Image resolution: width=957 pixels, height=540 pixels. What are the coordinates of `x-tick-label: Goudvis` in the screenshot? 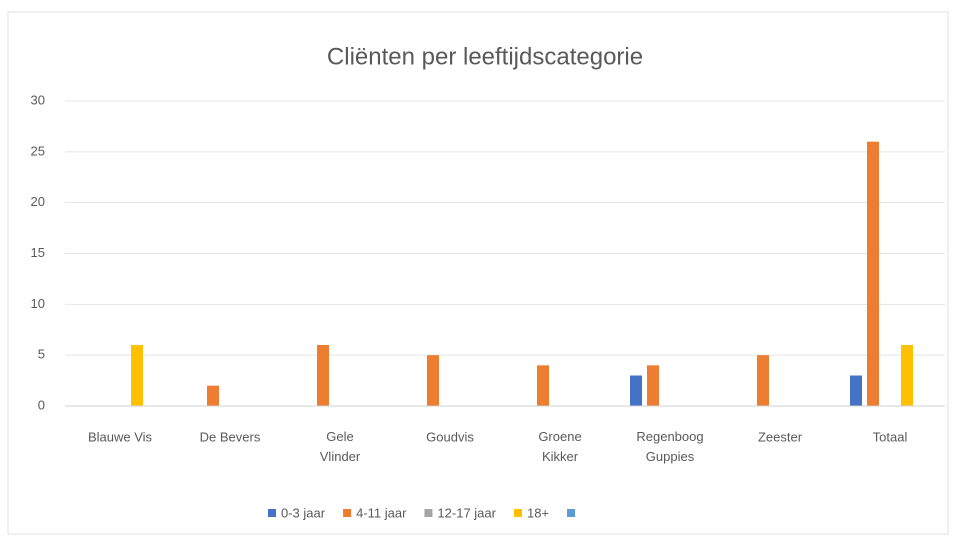 It's located at (450, 436).